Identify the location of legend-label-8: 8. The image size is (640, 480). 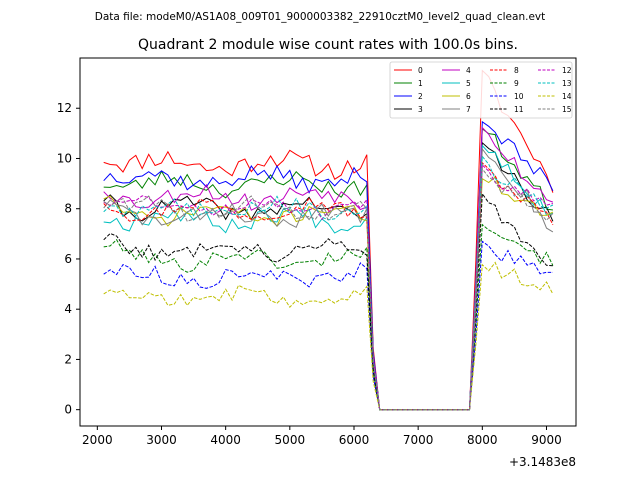
(516, 70).